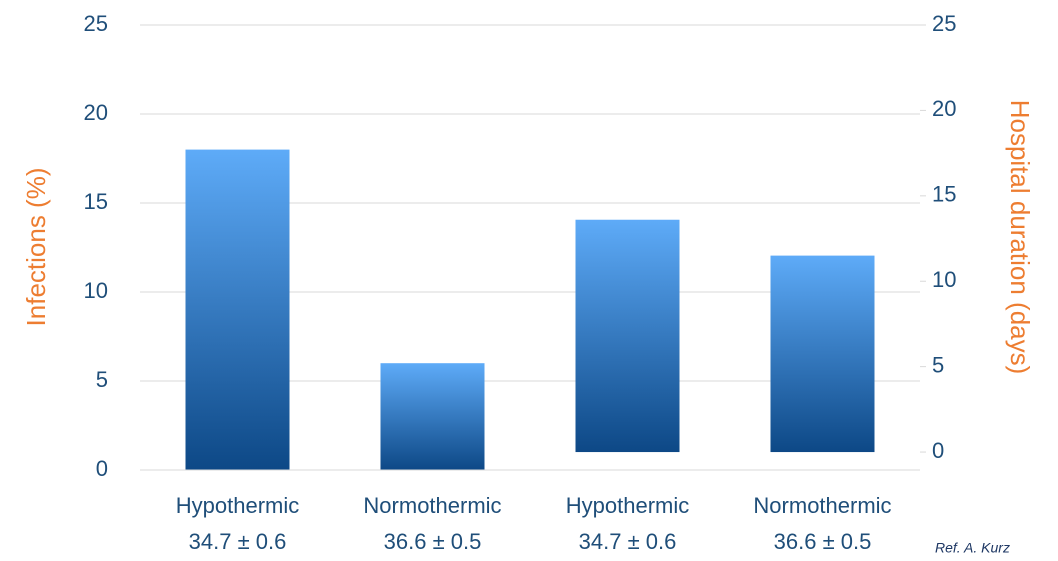 The image size is (1058, 561). What do you see at coordinates (944, 23) in the screenshot?
I see `y2-tick-label: 25` at bounding box center [944, 23].